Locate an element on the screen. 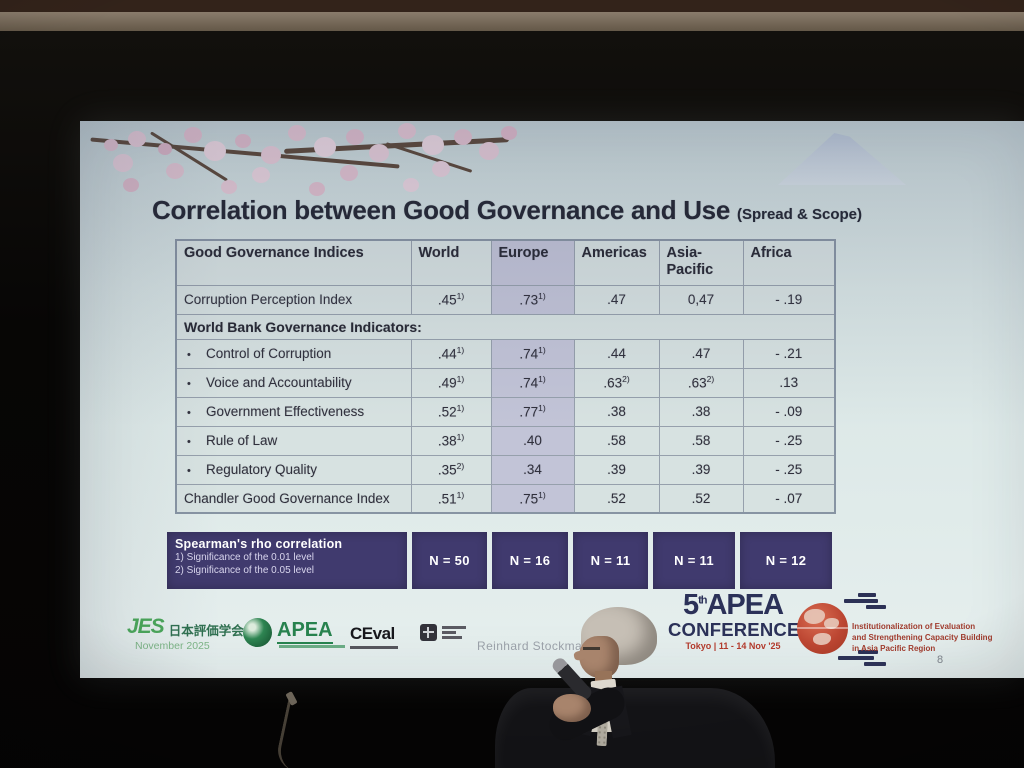  significance-note-1: 1) Significance of the 0.01 level is located at coordinates (244, 557).